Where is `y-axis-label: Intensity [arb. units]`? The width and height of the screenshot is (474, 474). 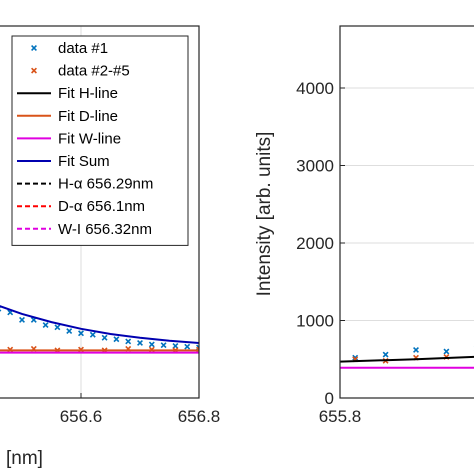
y-axis-label: Intensity [arb. units] is located at coordinates (264, 214).